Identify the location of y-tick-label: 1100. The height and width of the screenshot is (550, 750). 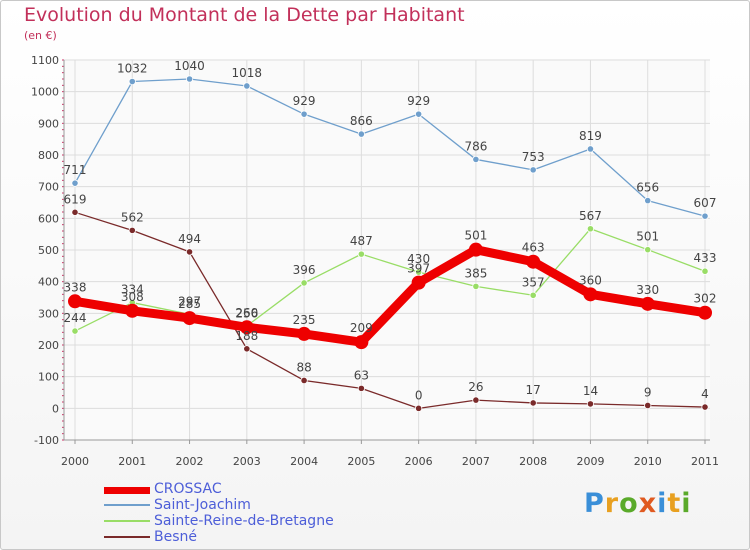
(45, 60).